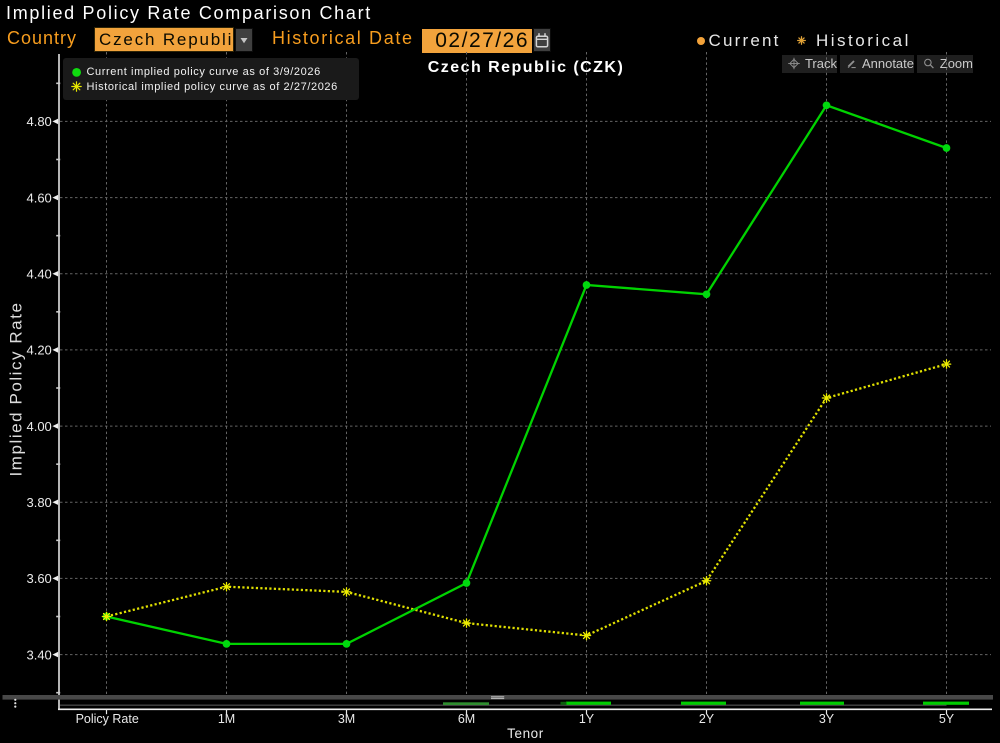  Describe the element at coordinates (346, 719) in the screenshot. I see `svg-text: 3M` at that location.